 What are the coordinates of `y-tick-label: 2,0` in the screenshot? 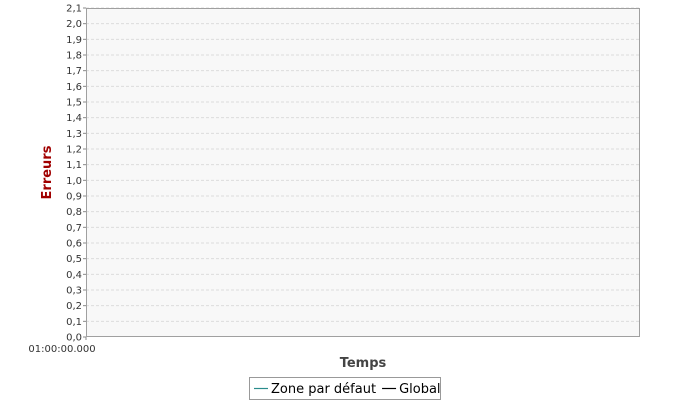 It's located at (74, 24).